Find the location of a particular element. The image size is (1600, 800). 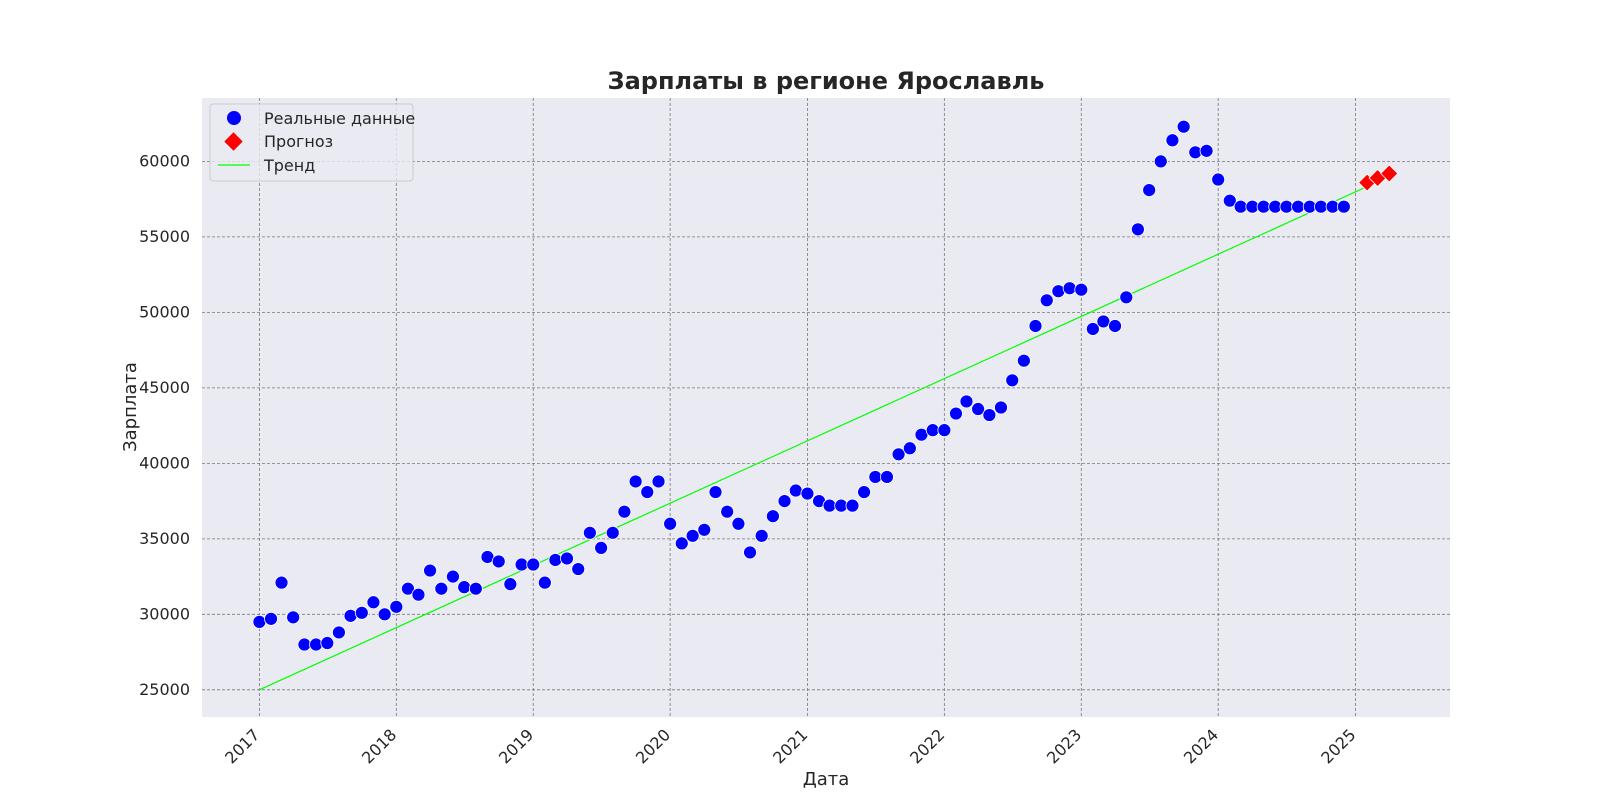

legend-label-actual: Реальные данные is located at coordinates (339, 118).